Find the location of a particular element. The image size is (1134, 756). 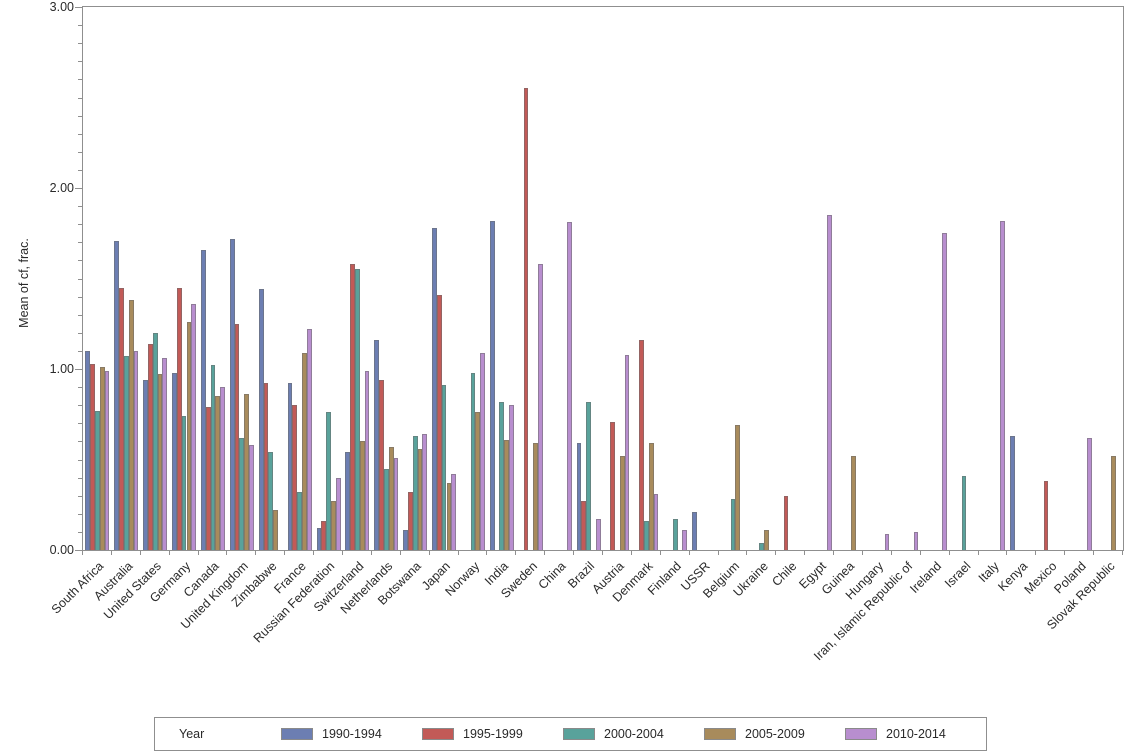

y-tick-label: 0.00 is located at coordinates (61, 550).